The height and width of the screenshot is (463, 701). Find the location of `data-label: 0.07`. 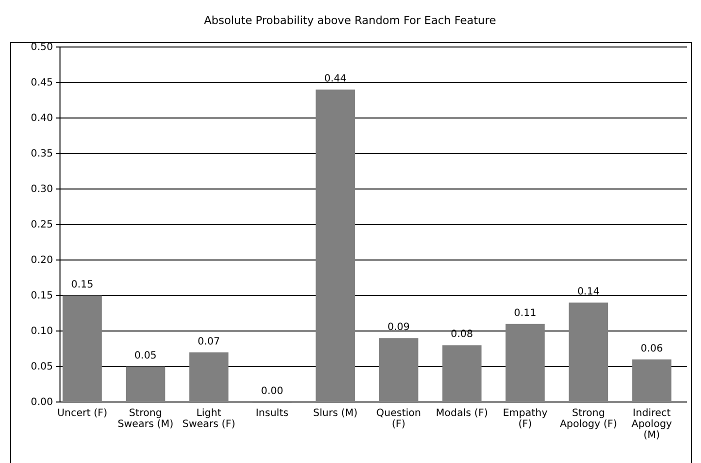

data-label: 0.07 is located at coordinates (209, 342).